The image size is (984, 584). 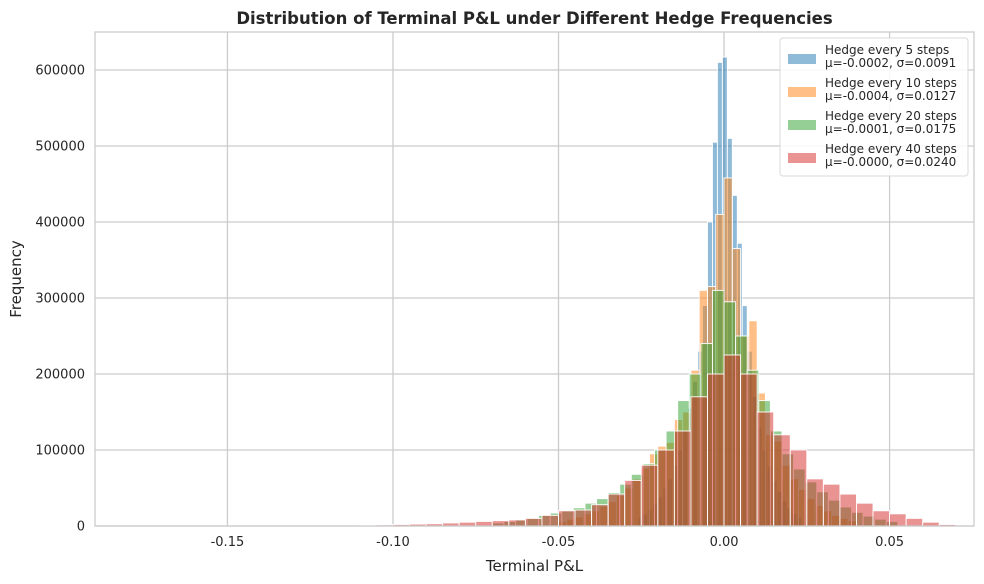 I want to click on legend-stats: μ=-0.0001, σ=0.0175, so click(x=890, y=129).